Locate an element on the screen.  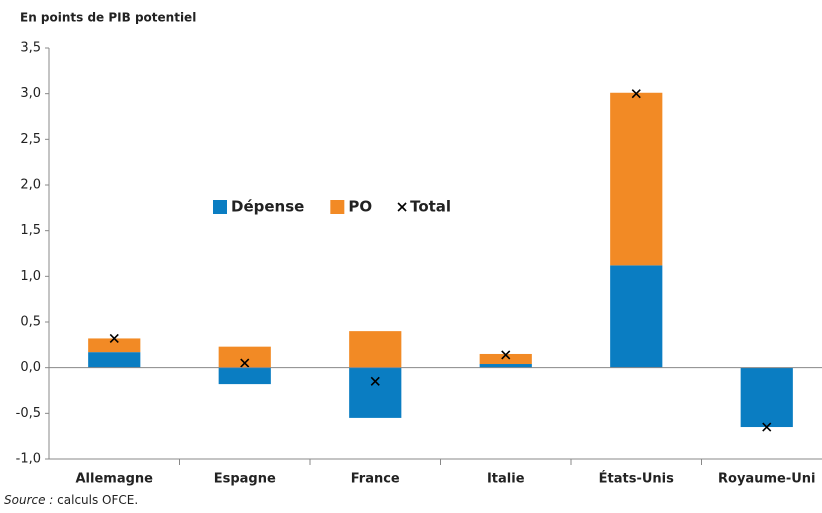
y-tick-label: 2,5 is located at coordinates (30, 139).